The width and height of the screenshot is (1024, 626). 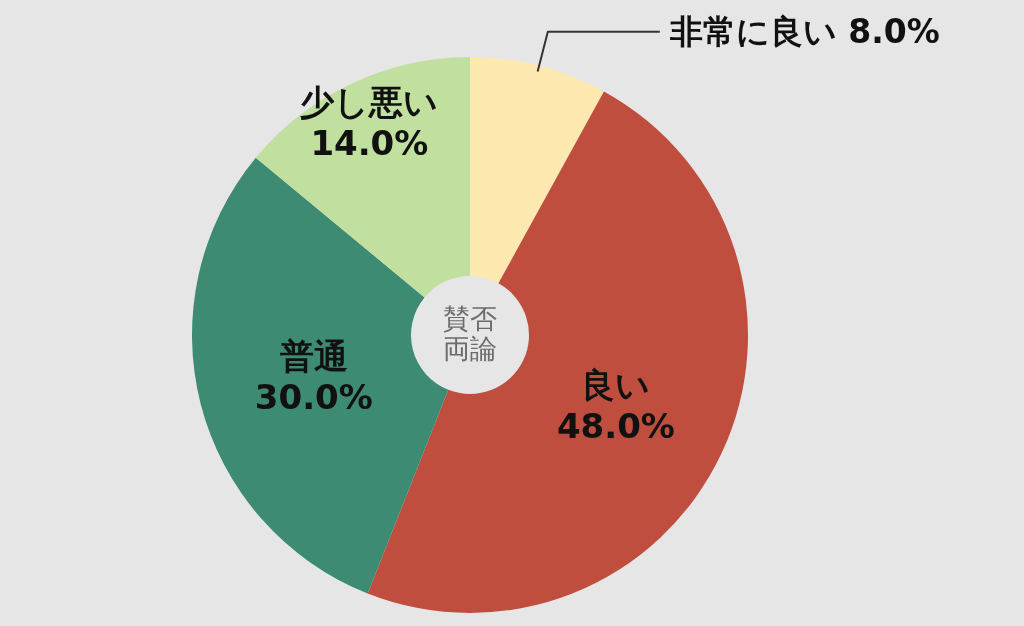 I want to click on slice-label: 良い, so click(x=616, y=384).